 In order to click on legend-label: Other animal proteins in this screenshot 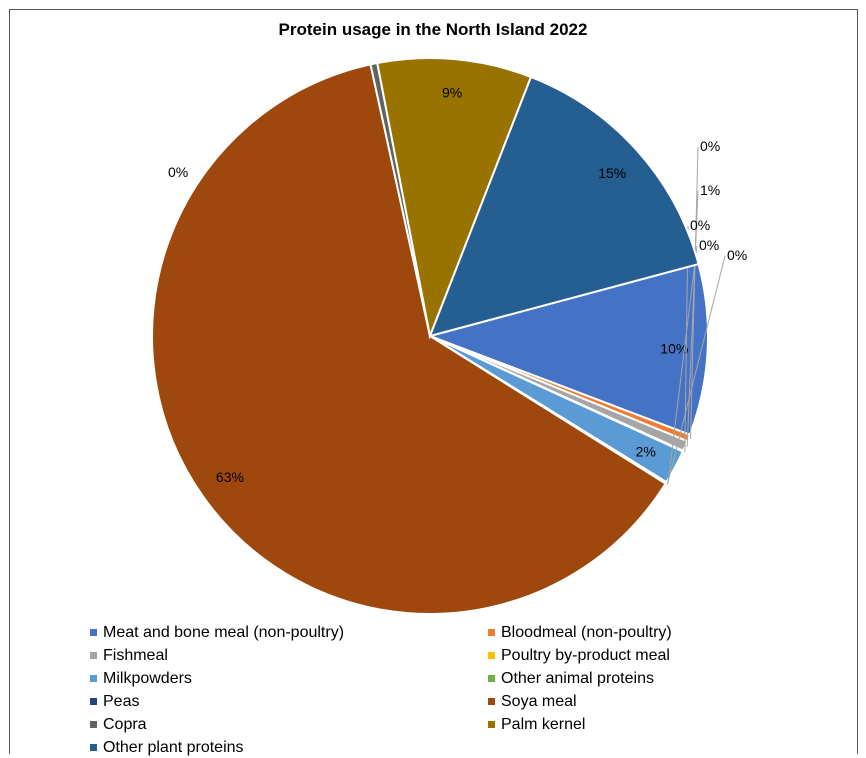, I will do `click(577, 678)`.